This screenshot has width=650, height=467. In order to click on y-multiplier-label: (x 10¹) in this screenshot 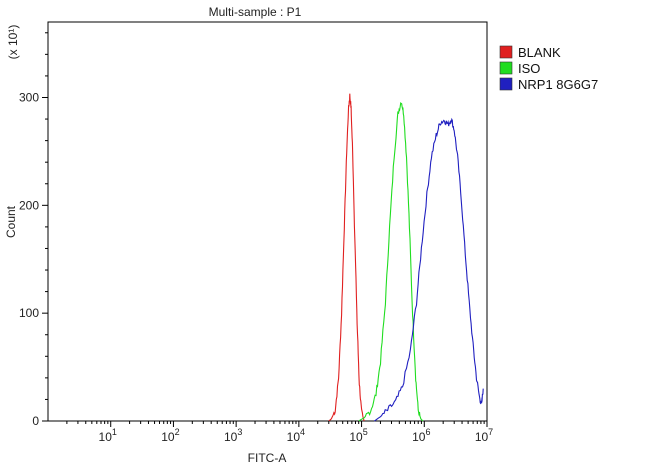, I will do `click(13, 42)`.